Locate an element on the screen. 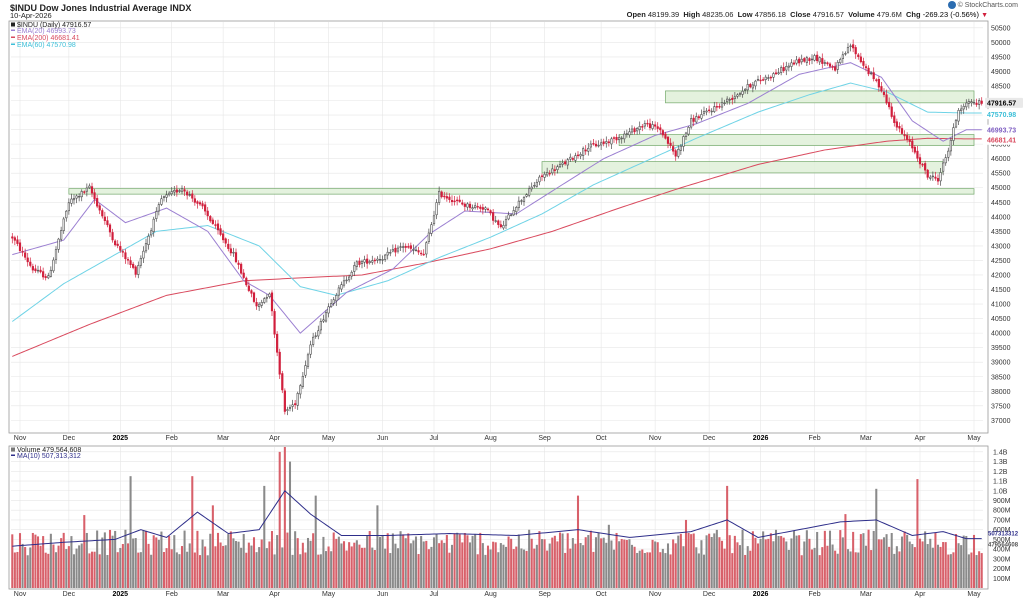 The width and height of the screenshot is (1024, 601). date-tick-label: Dec is located at coordinates (709, 438).